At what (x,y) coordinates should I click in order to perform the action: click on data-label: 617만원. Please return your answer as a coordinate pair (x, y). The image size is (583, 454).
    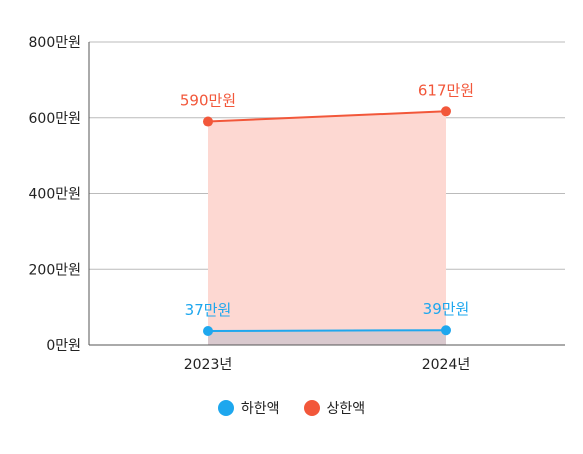
    Looking at the image, I should click on (446, 90).